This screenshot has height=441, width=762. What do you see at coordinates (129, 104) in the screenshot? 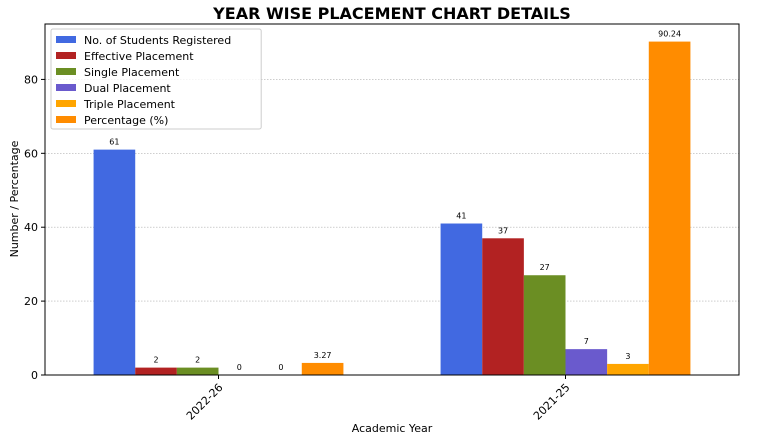
I see `legend-entry: Triple Placement` at bounding box center [129, 104].